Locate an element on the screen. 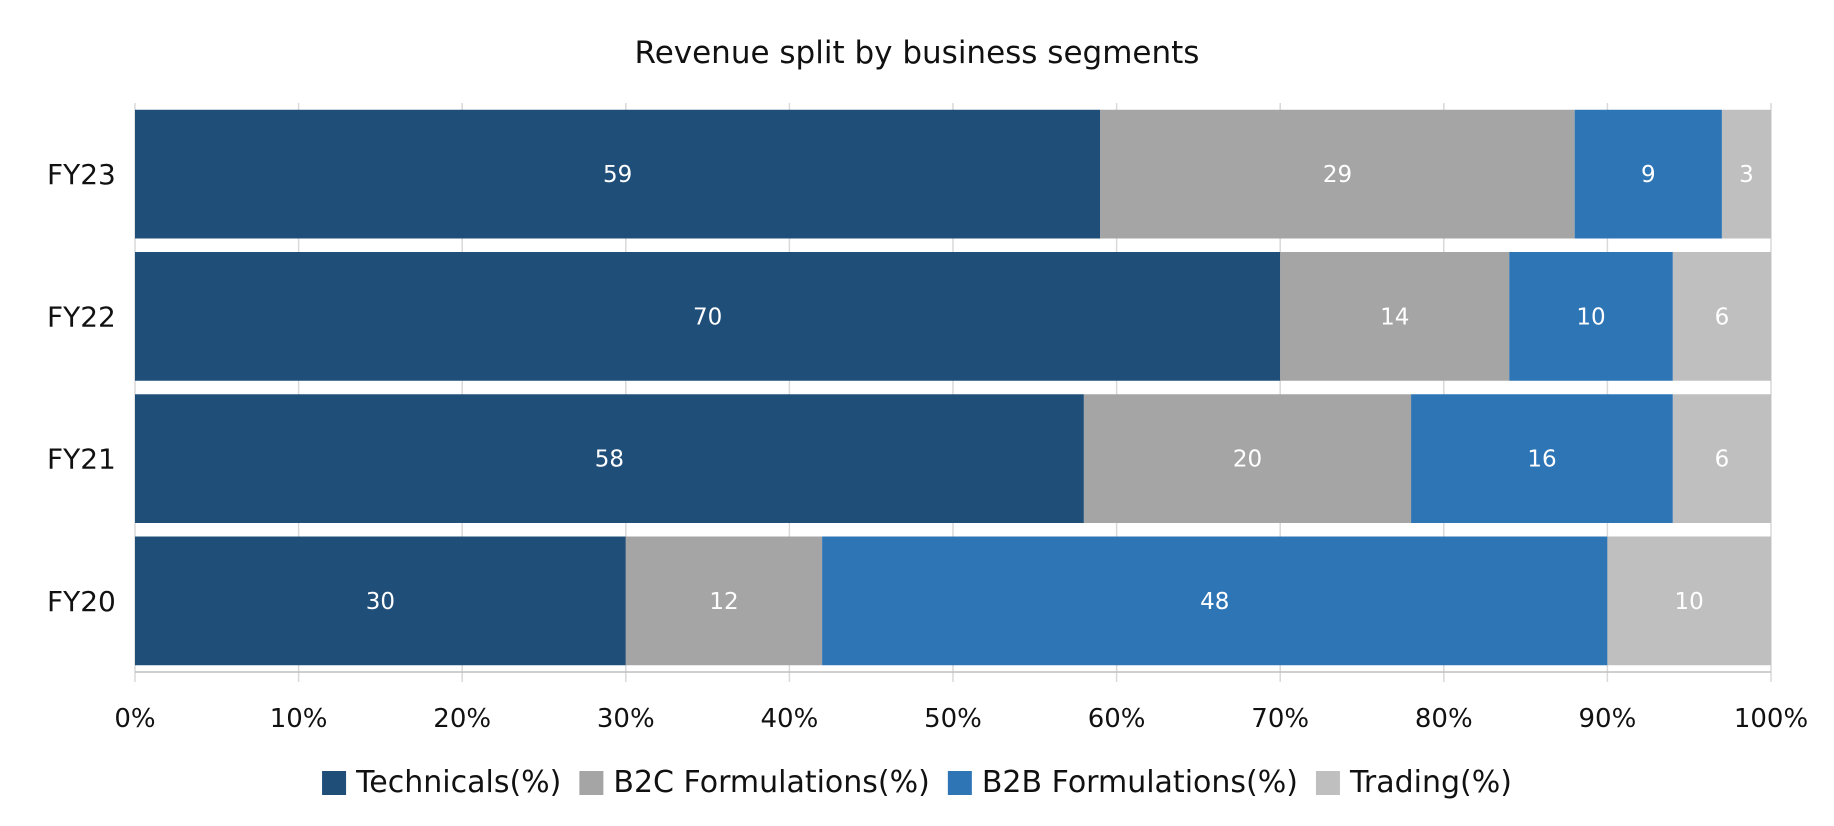 This screenshot has width=1834, height=826. data-label: 16 is located at coordinates (1541, 460).